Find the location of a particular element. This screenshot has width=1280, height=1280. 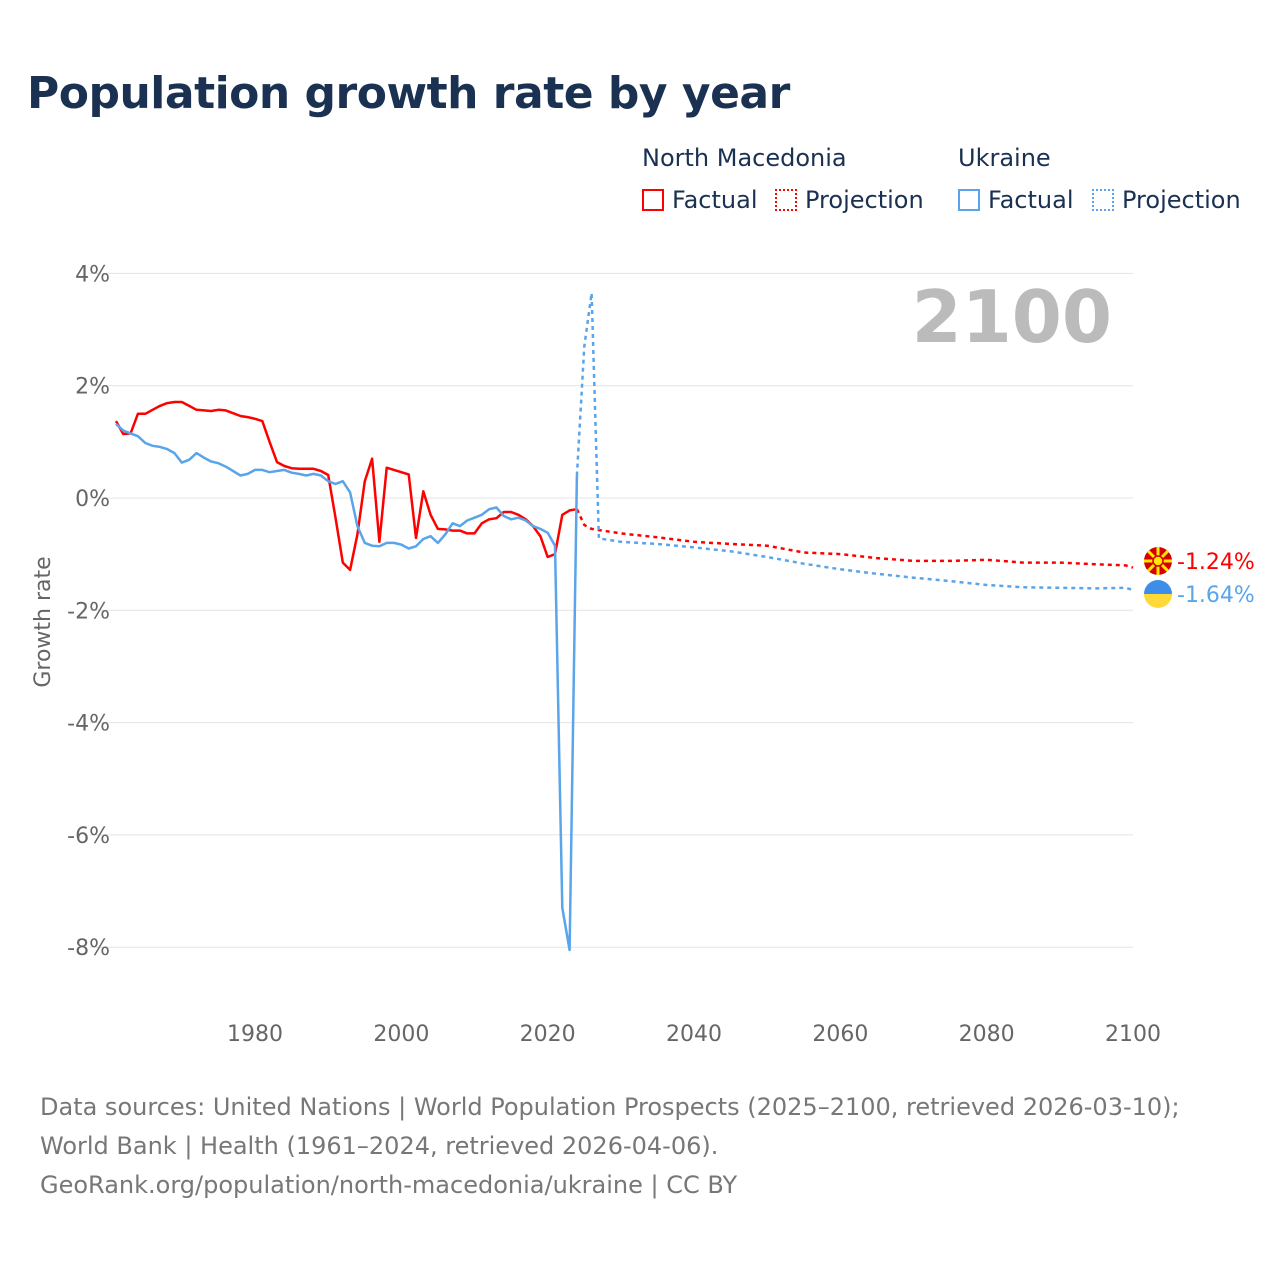

x-tick-label: 2060 is located at coordinates (840, 1034).